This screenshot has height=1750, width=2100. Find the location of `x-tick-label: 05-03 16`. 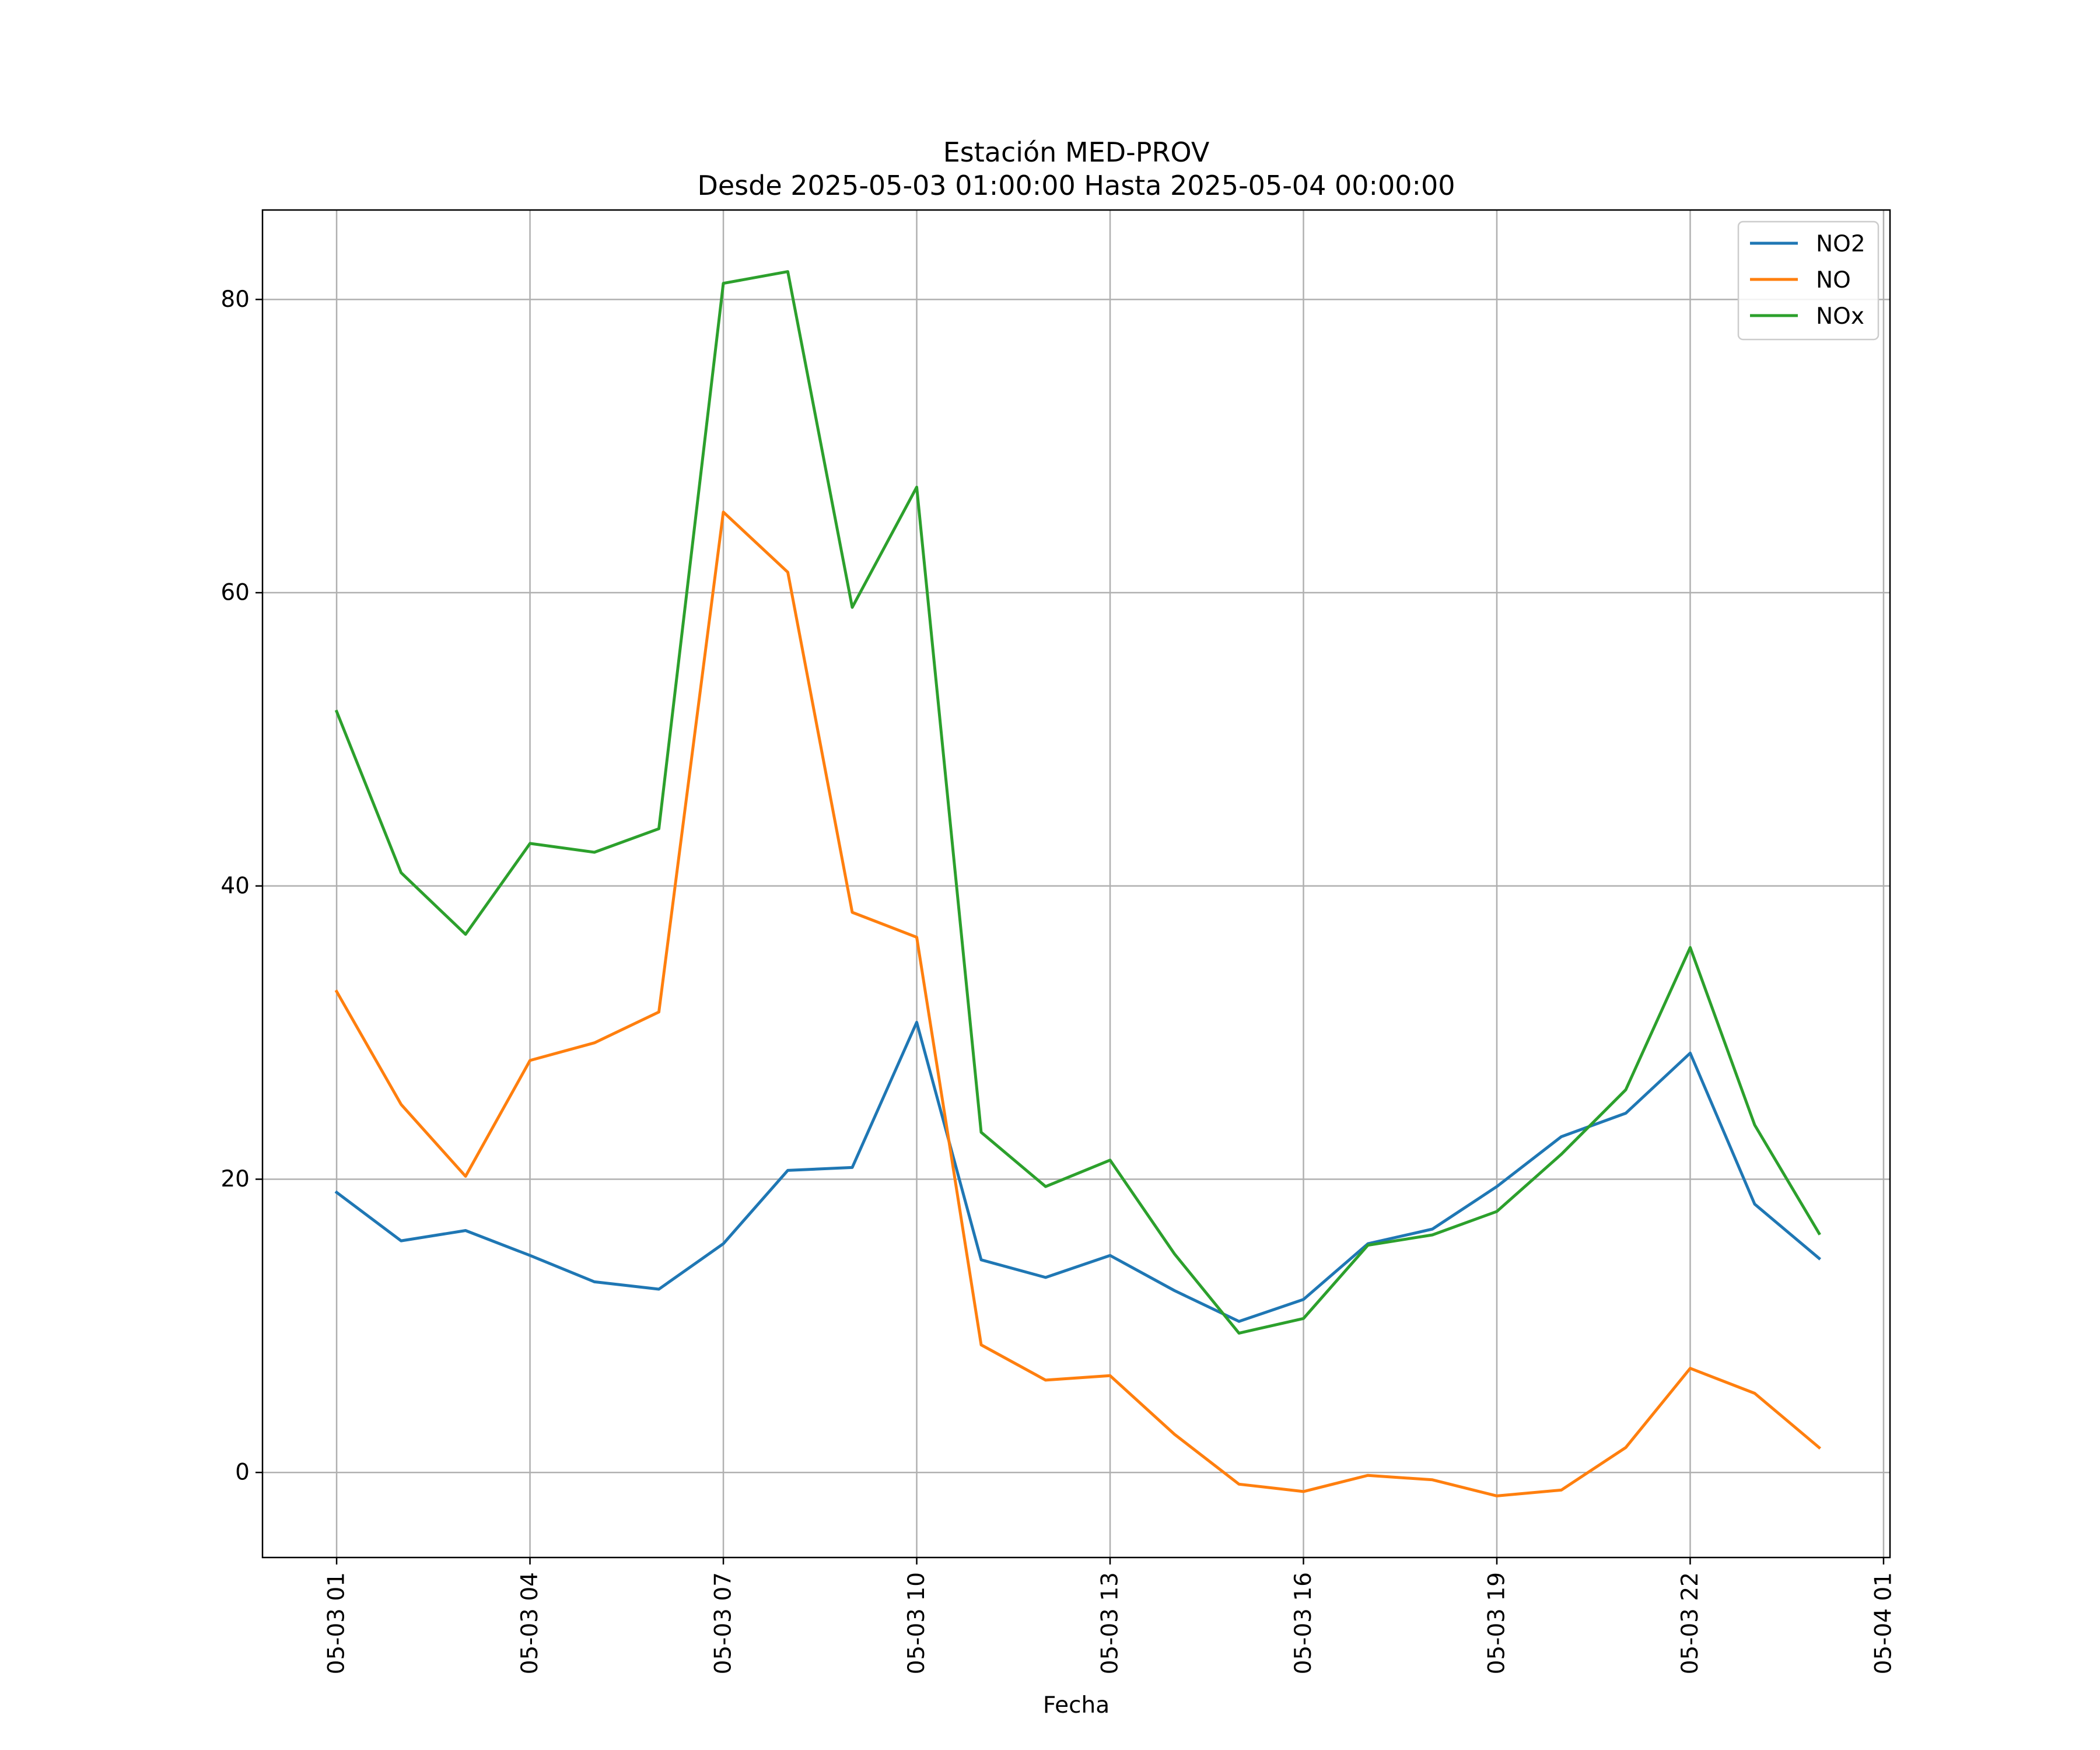

x-tick-label: 05-03 16 is located at coordinates (1303, 1623).